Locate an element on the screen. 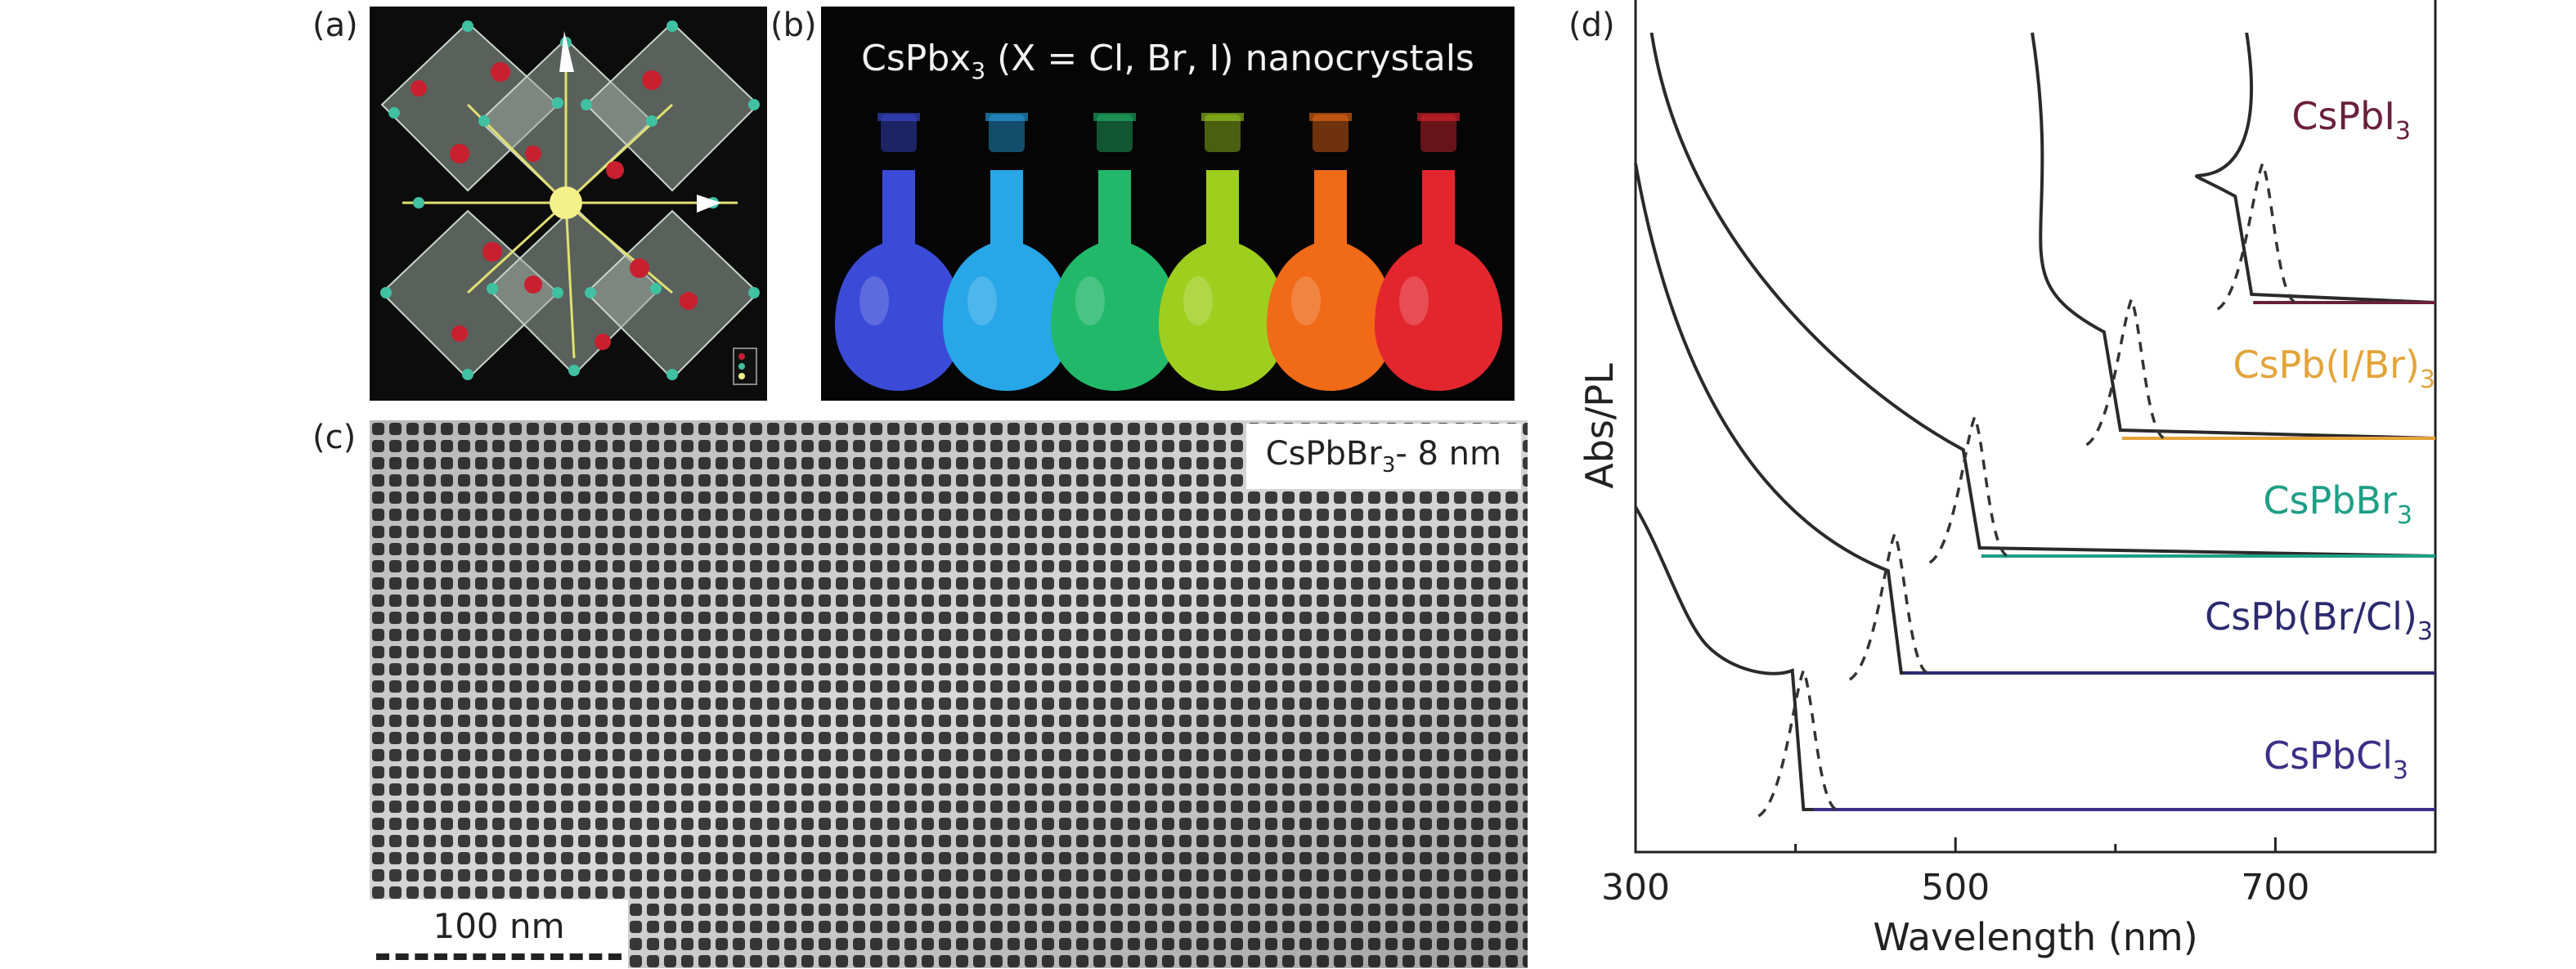 Image resolution: width=2576 pixels, height=969 pixels. sample-label: CsPbBr3- 8 nm is located at coordinates (1383, 456).